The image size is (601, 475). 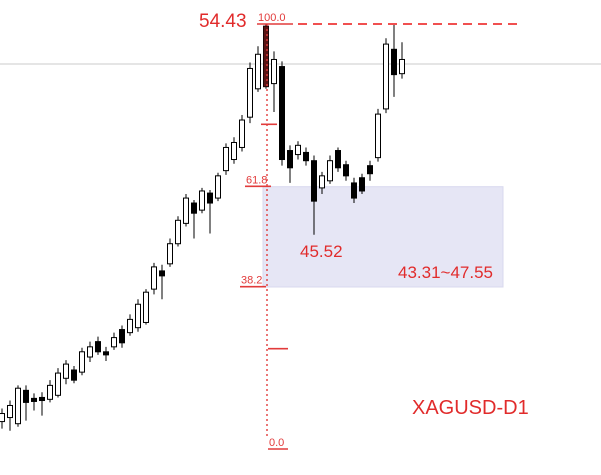 I want to click on pullback-low-price-label: 45.52, so click(x=321, y=251).